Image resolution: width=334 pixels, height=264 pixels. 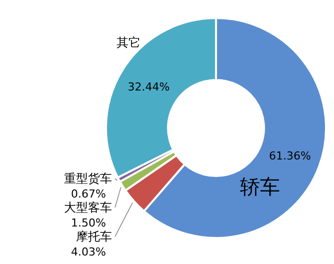 What do you see at coordinates (128, 43) in the screenshot?
I see `slice-label: 其它` at bounding box center [128, 43].